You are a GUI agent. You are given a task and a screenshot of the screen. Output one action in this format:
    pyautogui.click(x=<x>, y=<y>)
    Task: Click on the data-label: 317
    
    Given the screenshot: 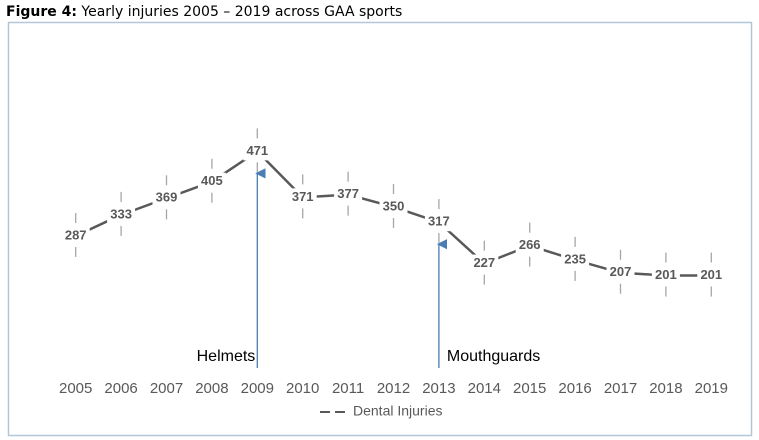 What is the action you would take?
    pyautogui.click(x=439, y=221)
    